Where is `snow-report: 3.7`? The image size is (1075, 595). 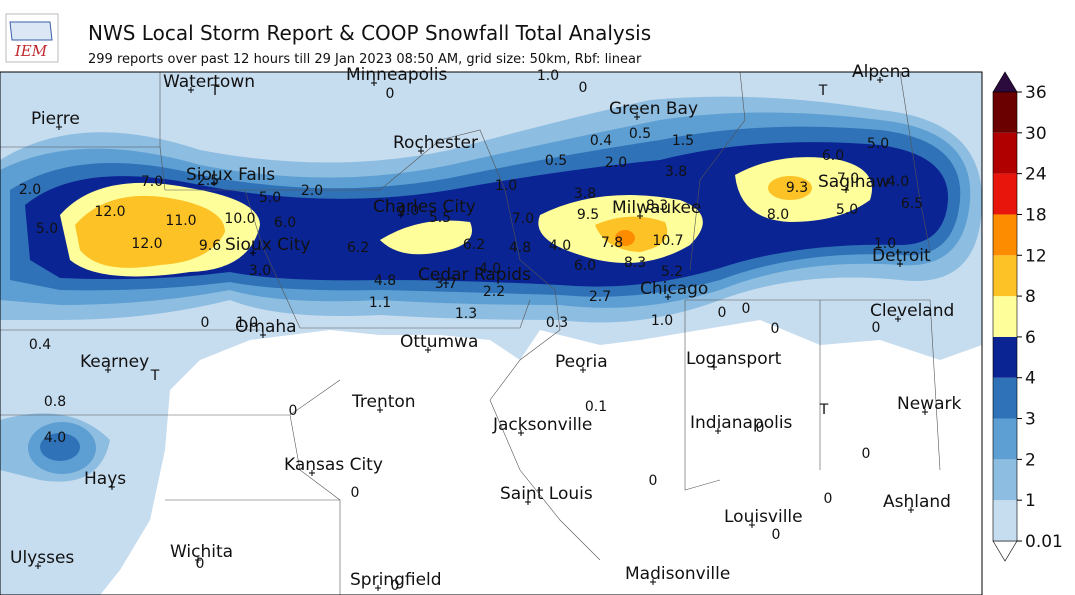 snow-report: 3.7 is located at coordinates (446, 284).